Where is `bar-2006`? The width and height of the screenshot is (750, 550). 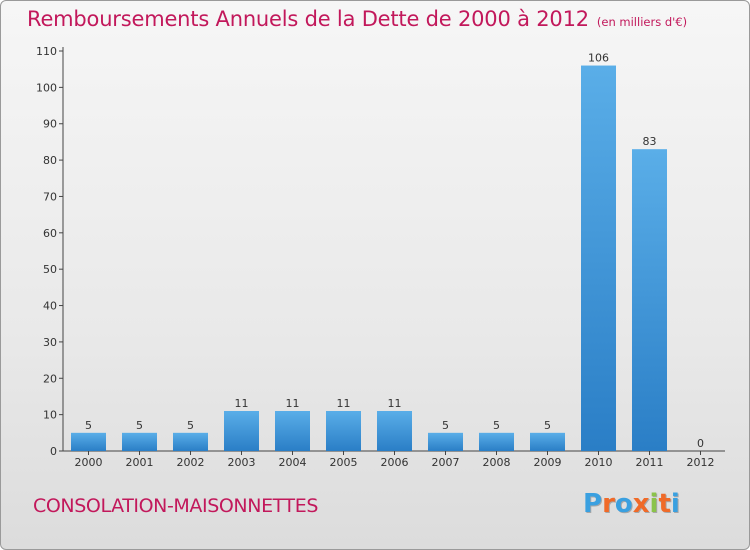
bar-2006 is located at coordinates (394, 431).